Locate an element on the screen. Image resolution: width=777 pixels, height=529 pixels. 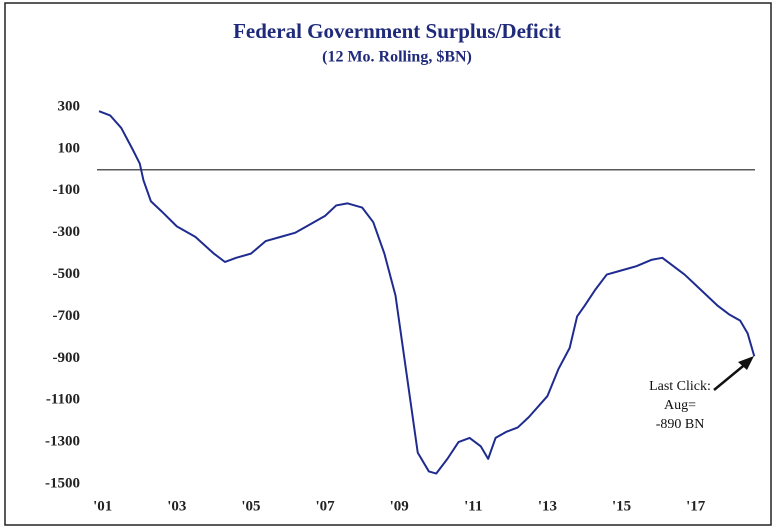
y-tick-label: -500 is located at coordinates (67, 274).